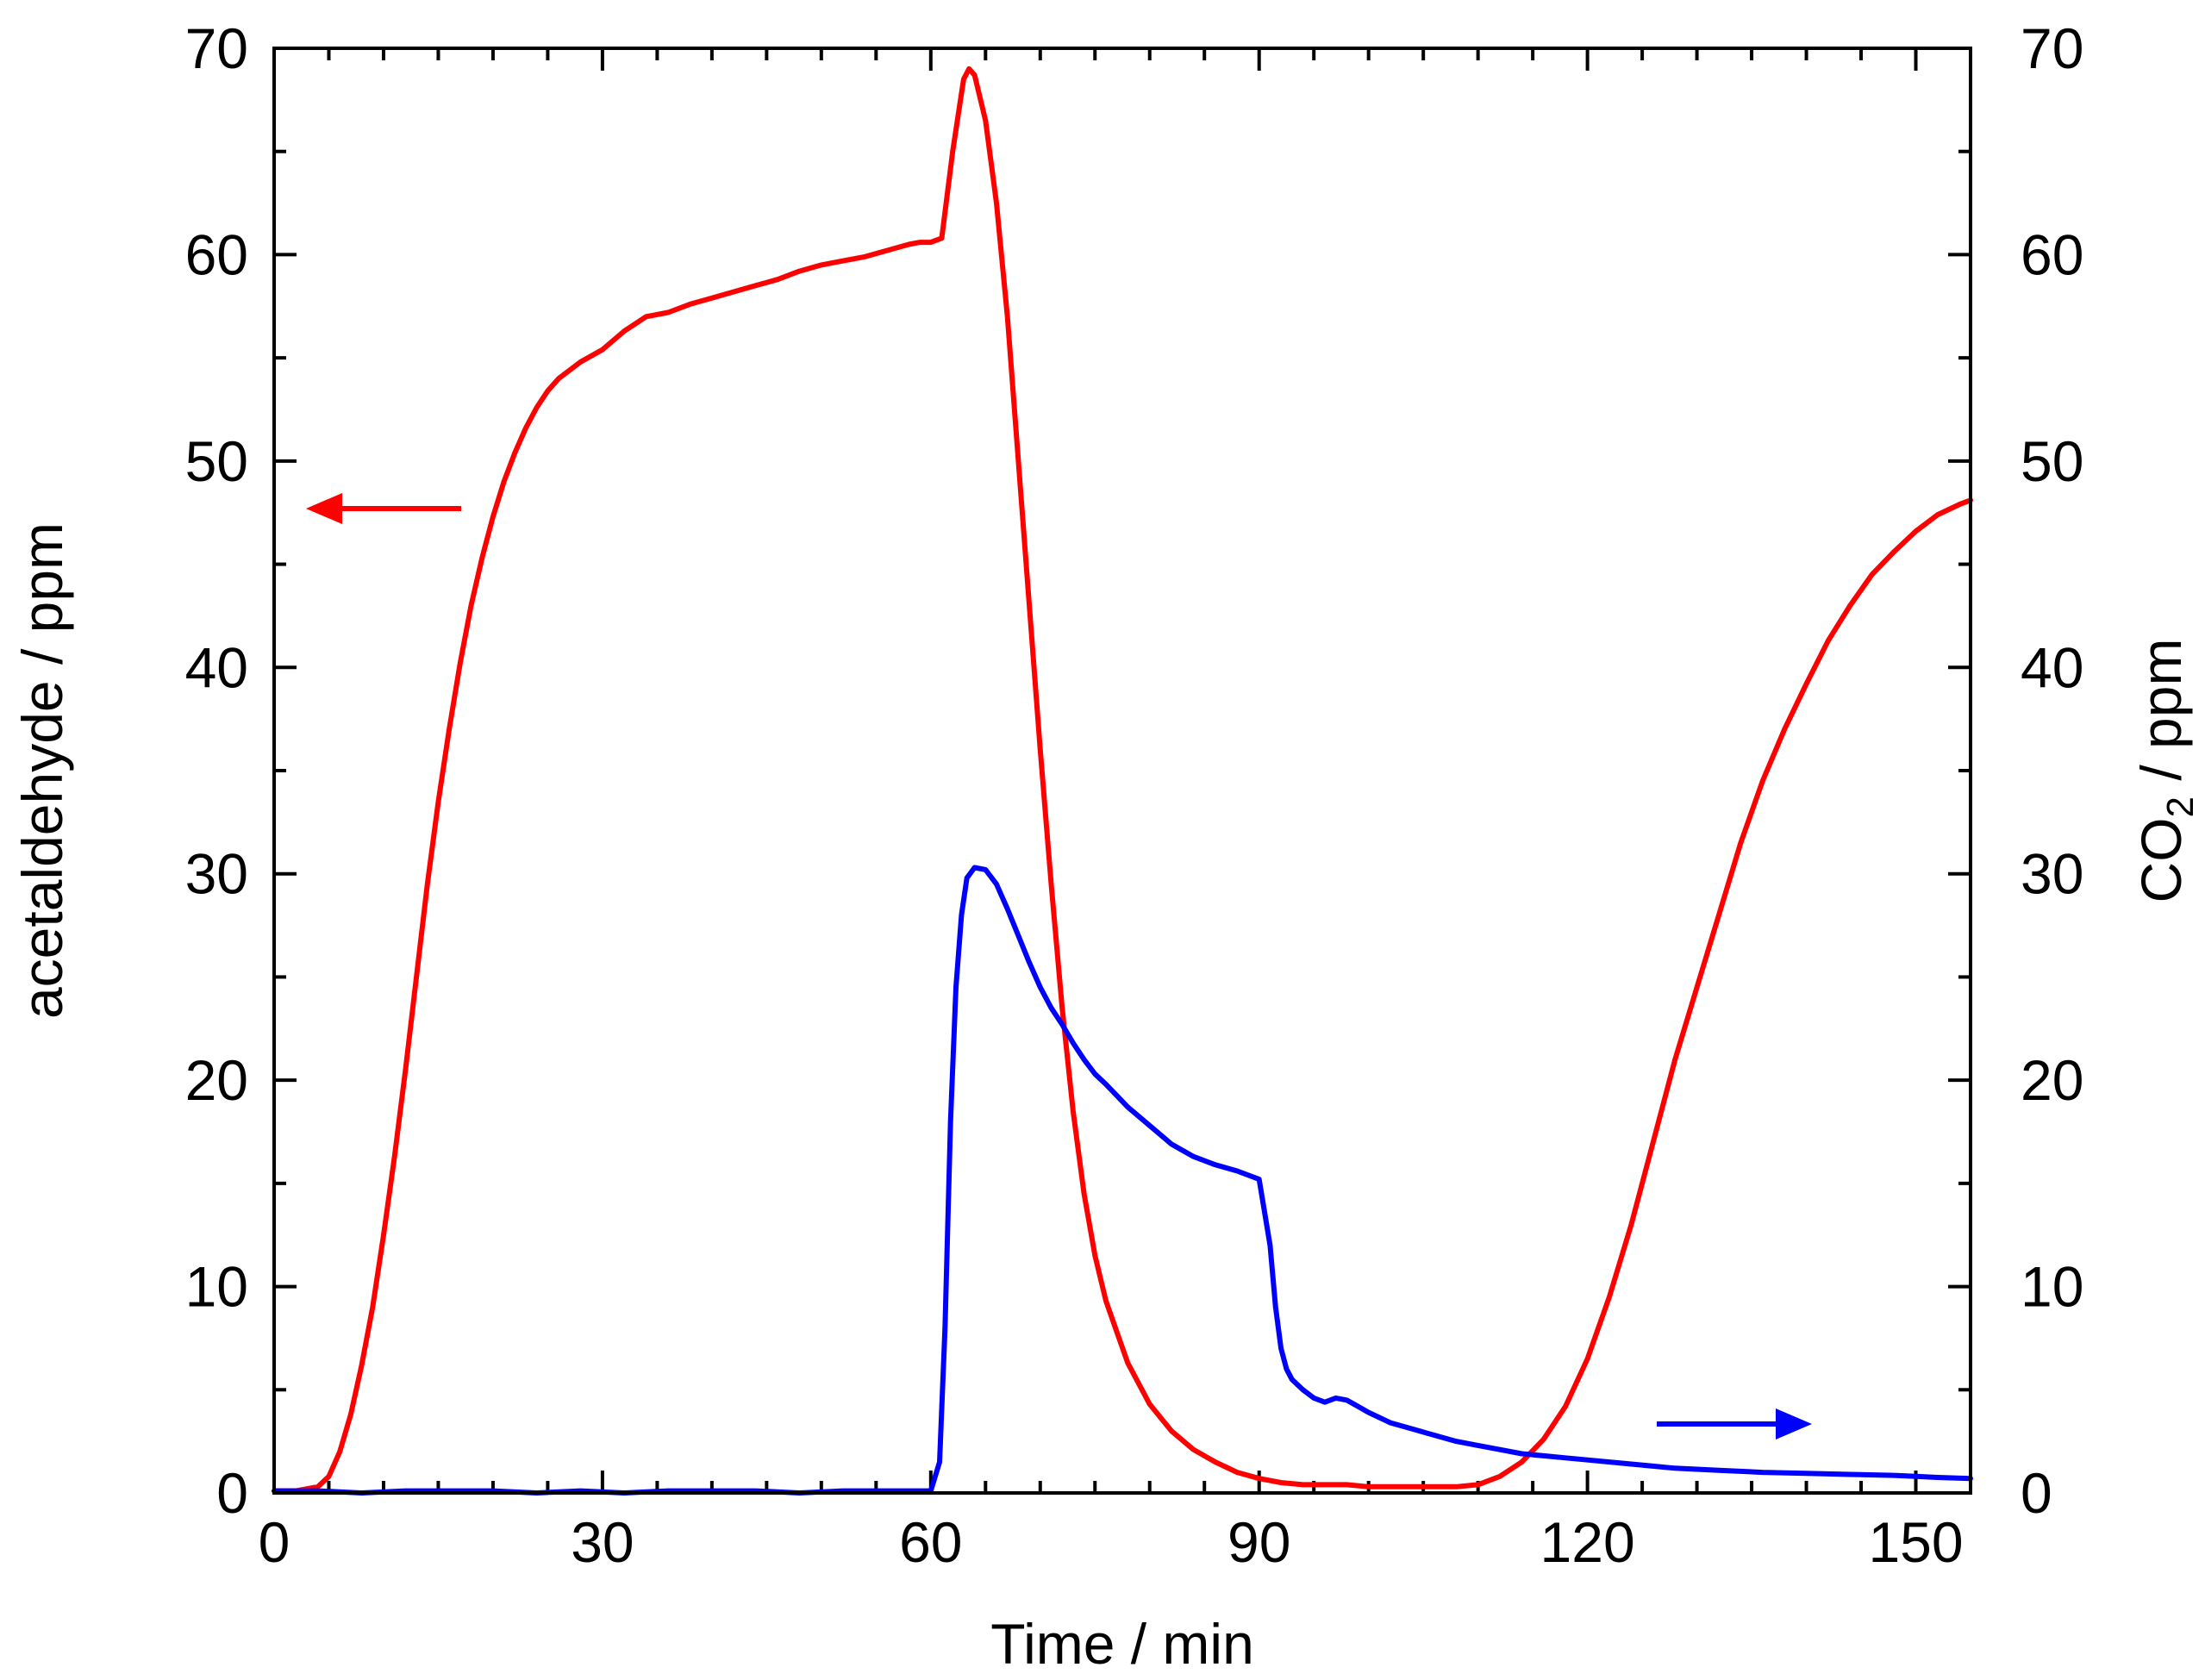 The width and height of the screenshot is (2205, 1680). What do you see at coordinates (217, 1287) in the screenshot?
I see `y-left-tick-label: 10` at bounding box center [217, 1287].